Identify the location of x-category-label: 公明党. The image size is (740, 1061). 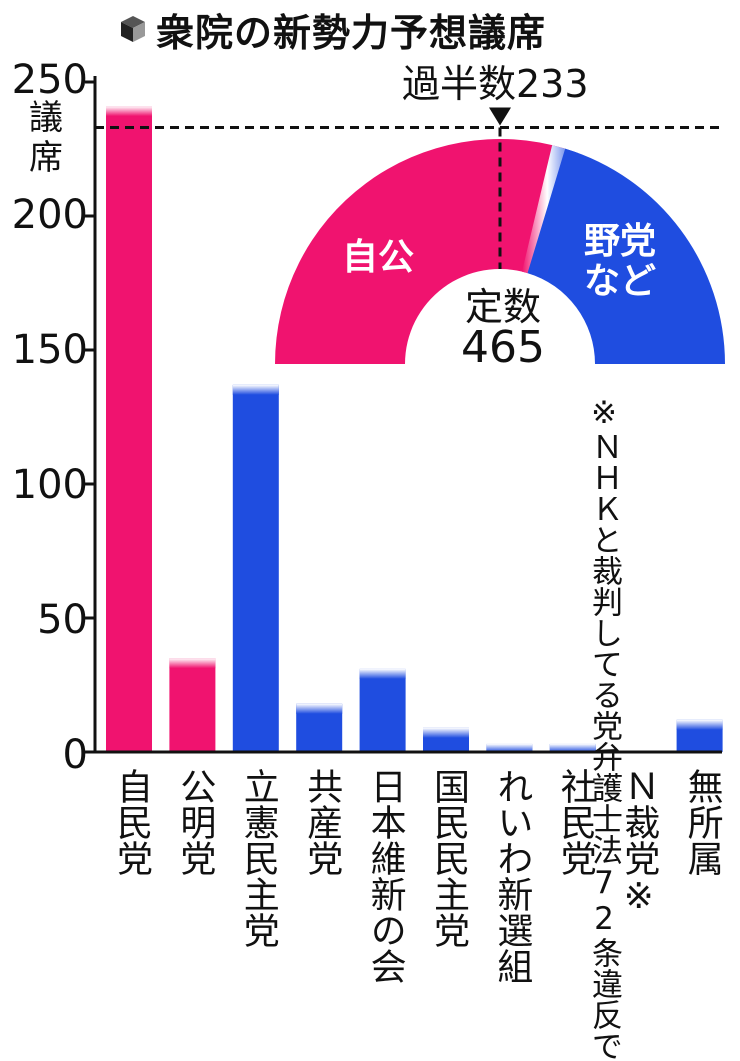
(195, 822).